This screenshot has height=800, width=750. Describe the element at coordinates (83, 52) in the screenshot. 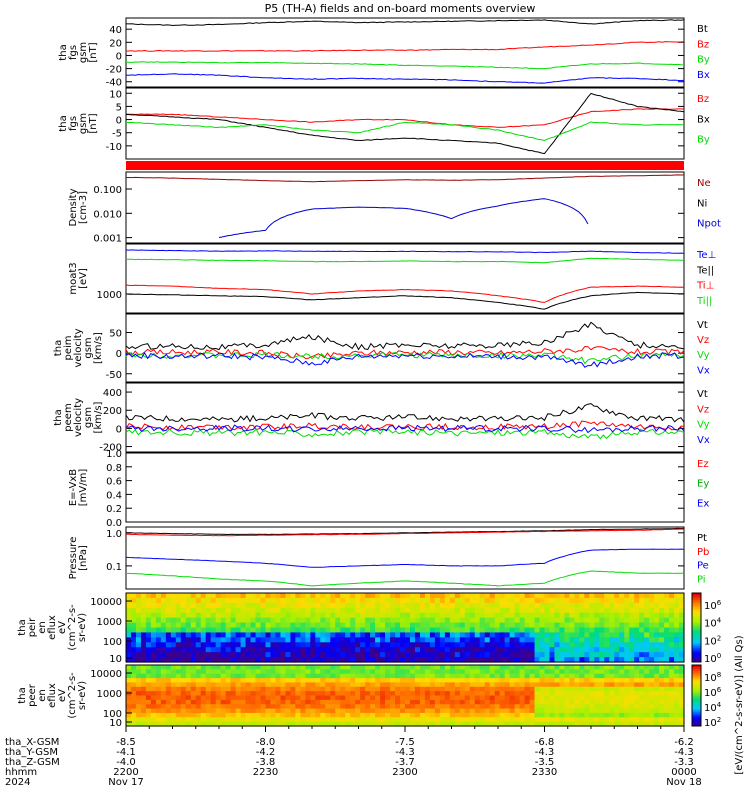

I see `y-axis-label-line: gsm` at that location.